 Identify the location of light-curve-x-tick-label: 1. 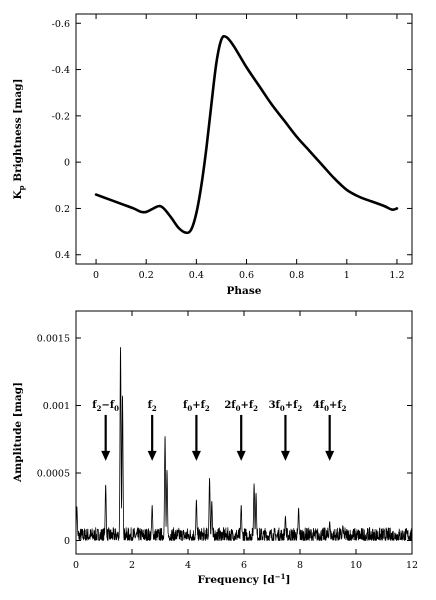
(347, 275).